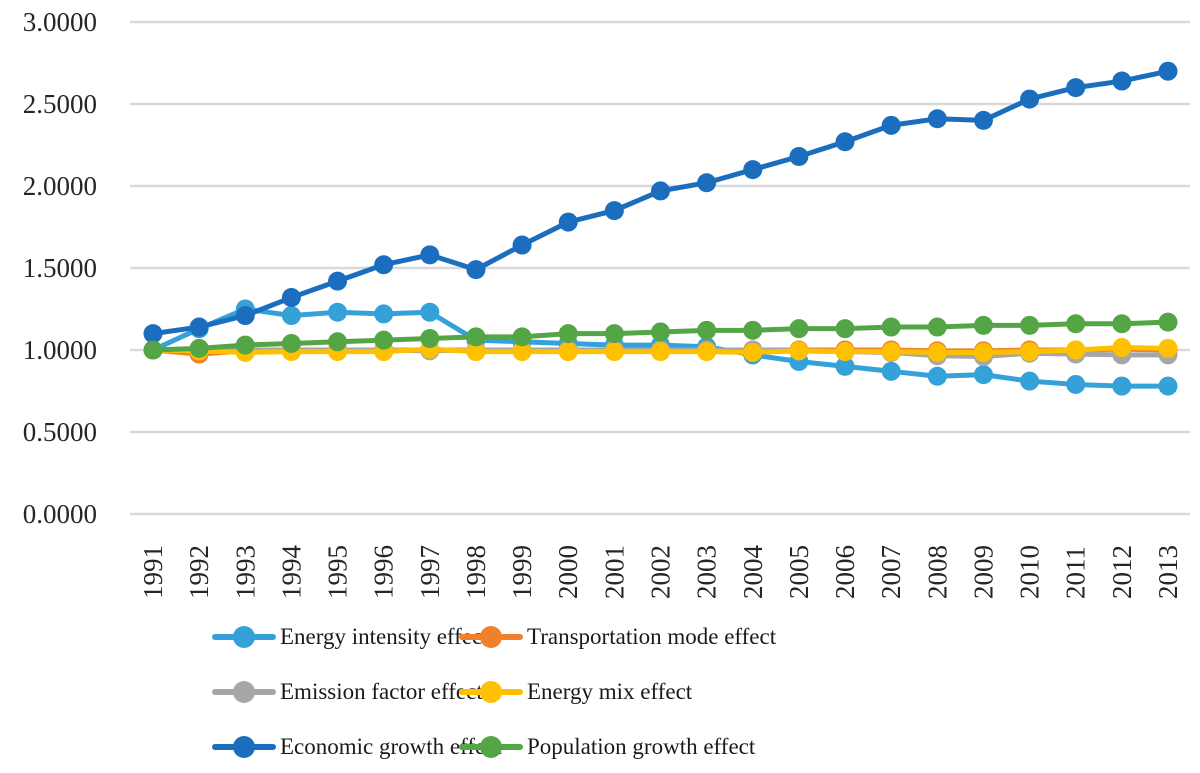 The height and width of the screenshot is (773, 1200). I want to click on legend-label: Emission factor effect, so click(381, 691).